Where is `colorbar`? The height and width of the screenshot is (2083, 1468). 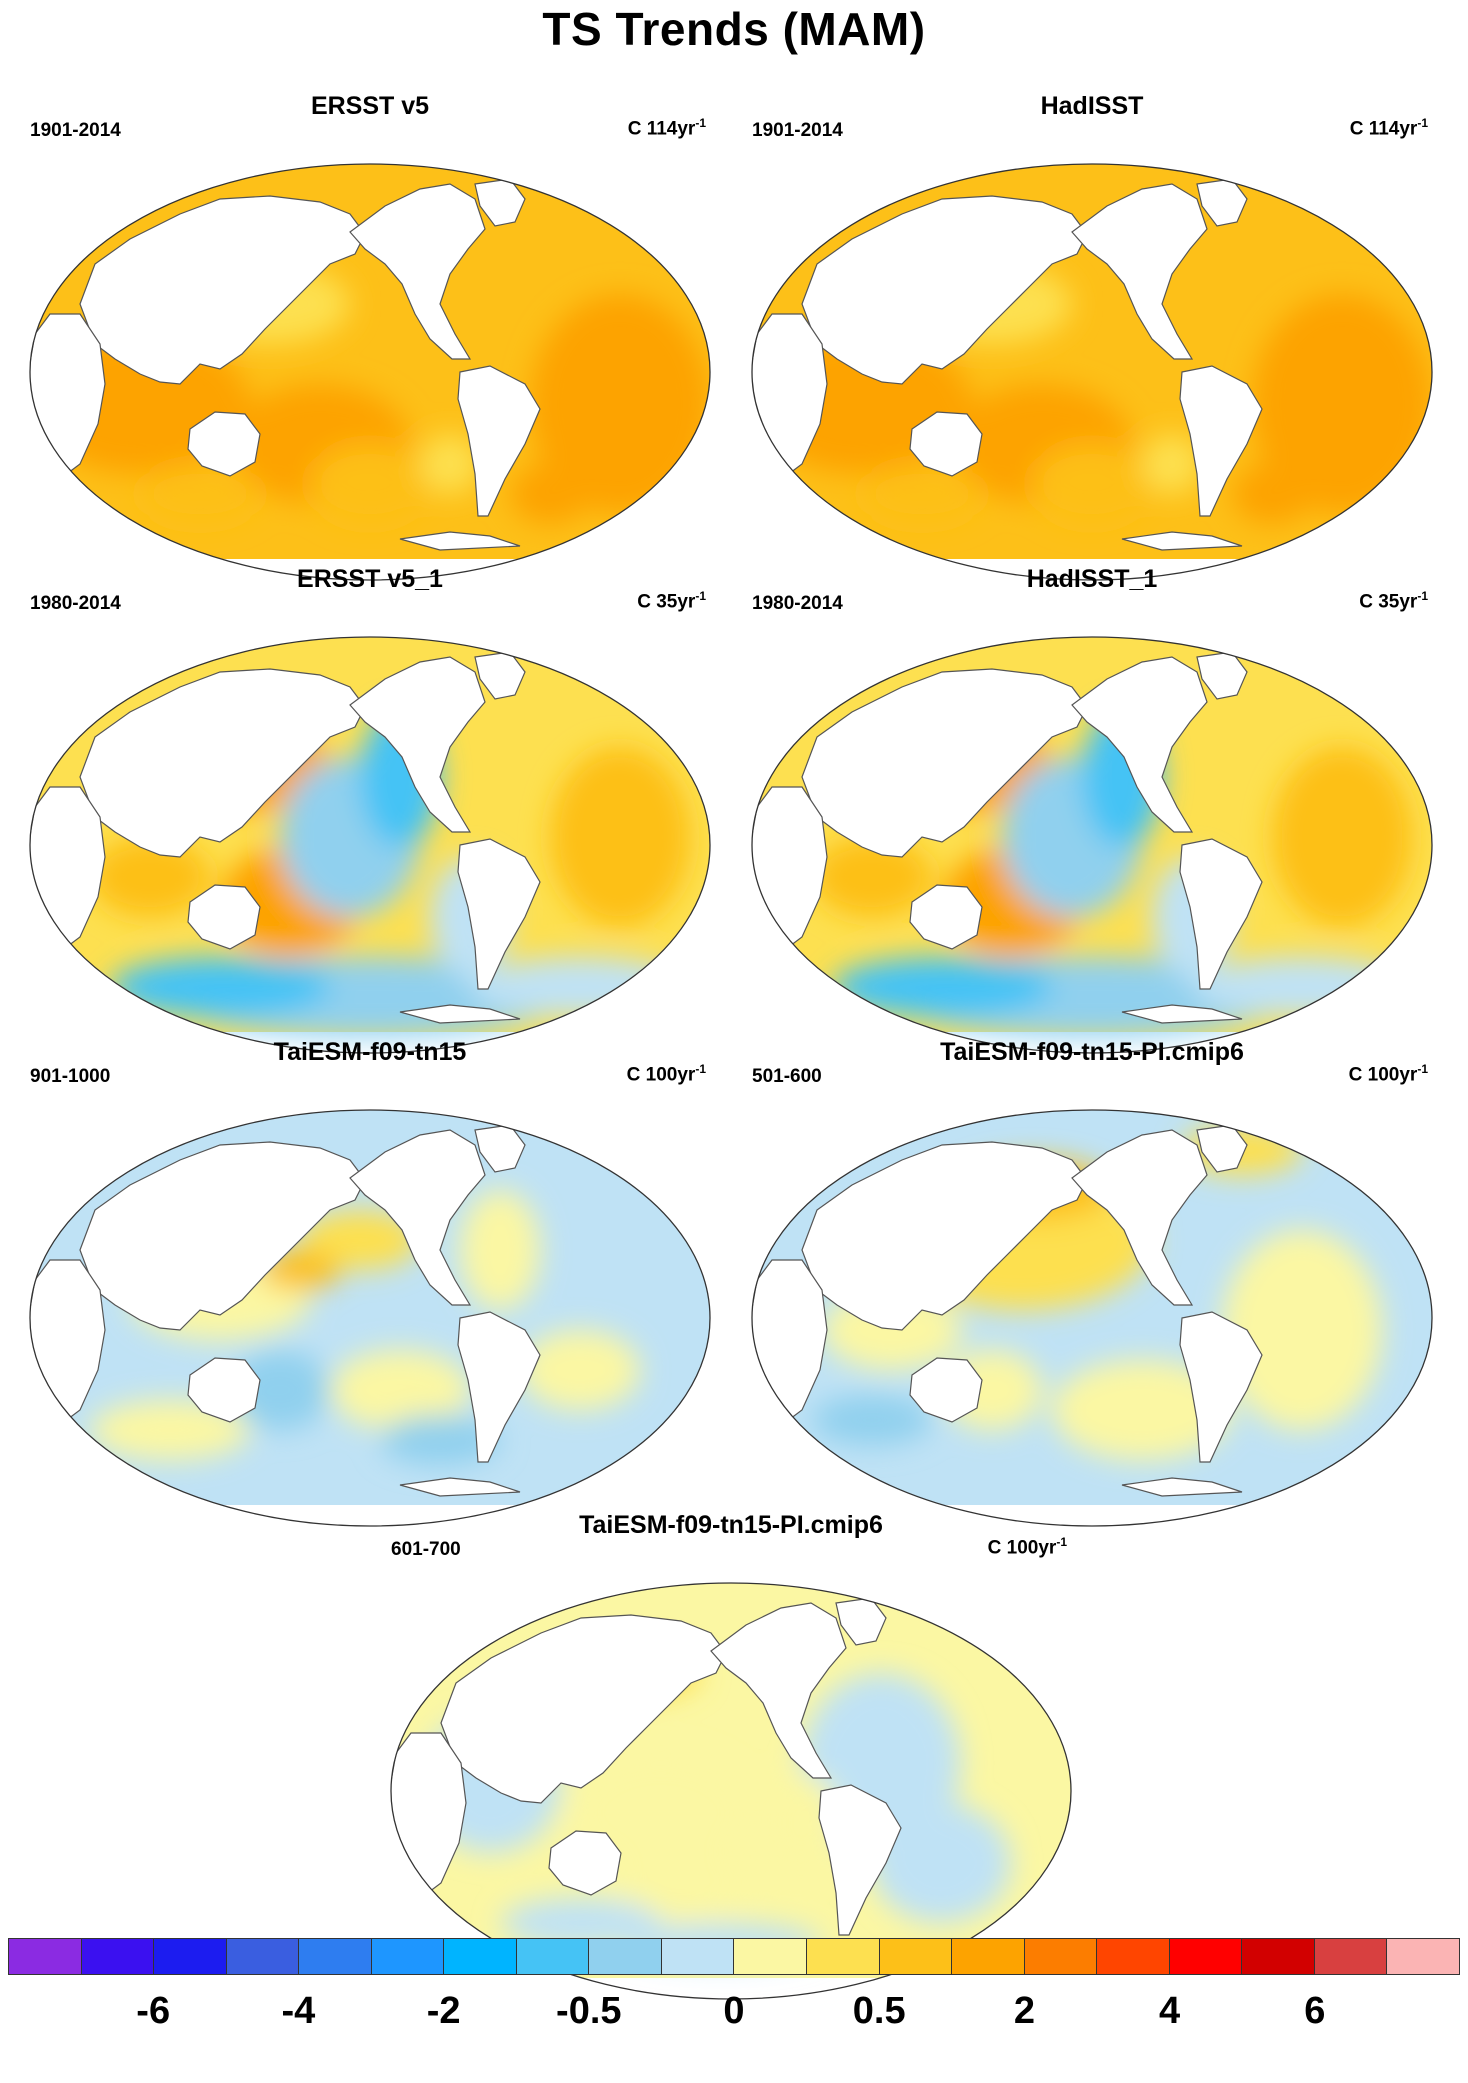 colorbar is located at coordinates (734, 1956).